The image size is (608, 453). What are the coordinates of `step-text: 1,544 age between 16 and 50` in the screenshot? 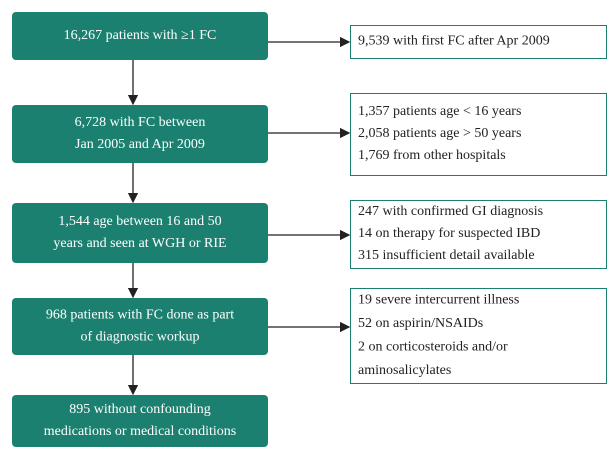 It's located at (139, 221).